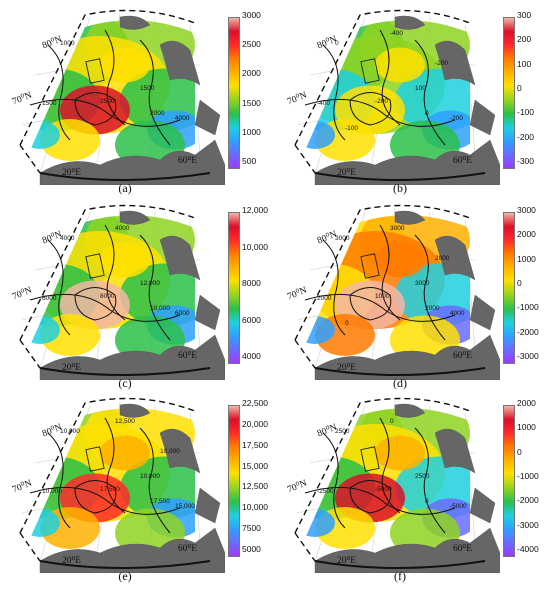  I want to click on colorbar-tick: 12,500, so click(255, 486).